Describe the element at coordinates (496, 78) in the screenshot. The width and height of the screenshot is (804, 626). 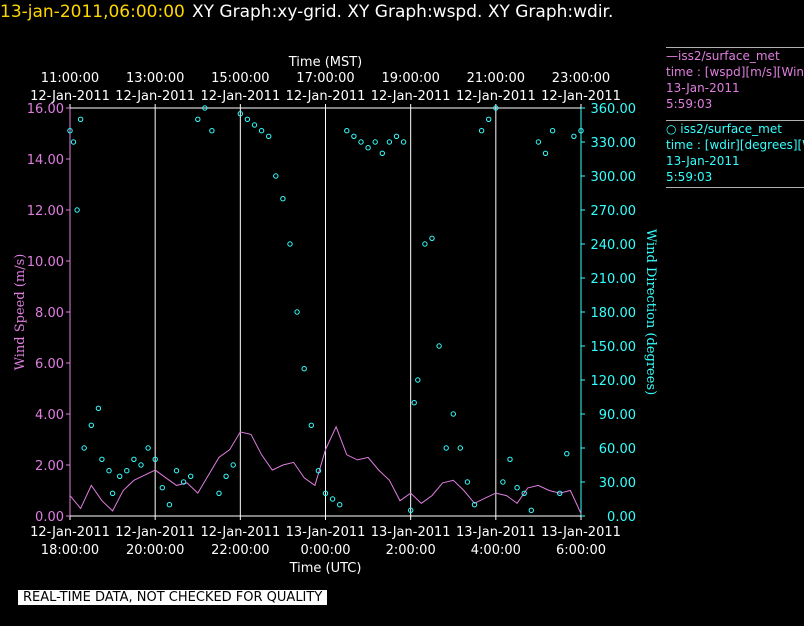
I see `top-tick-time: 21:00:00` at that location.